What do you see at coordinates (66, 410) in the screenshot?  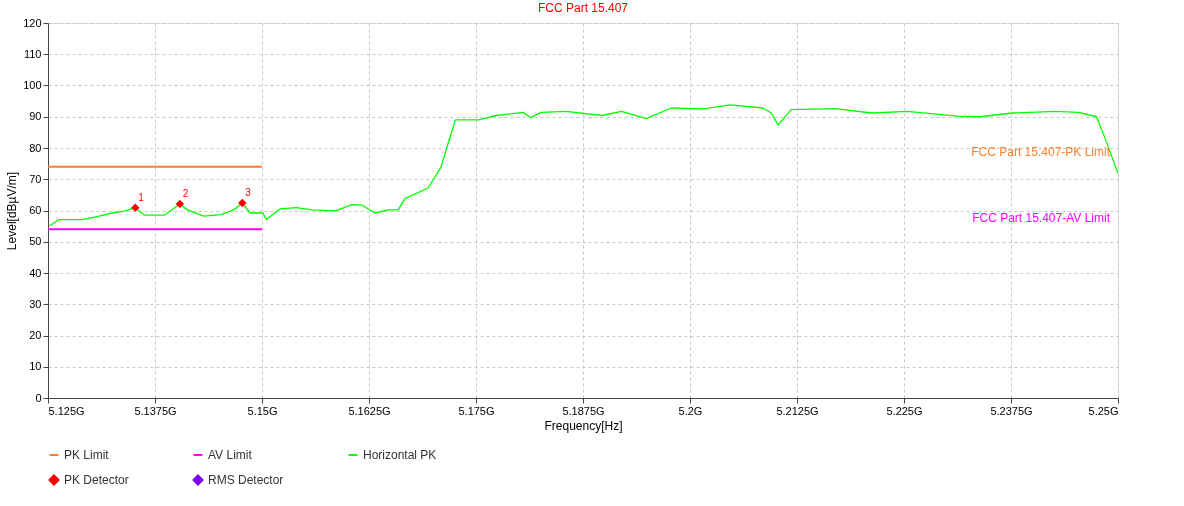 I see `x-tick-label: 5.125G` at bounding box center [66, 410].